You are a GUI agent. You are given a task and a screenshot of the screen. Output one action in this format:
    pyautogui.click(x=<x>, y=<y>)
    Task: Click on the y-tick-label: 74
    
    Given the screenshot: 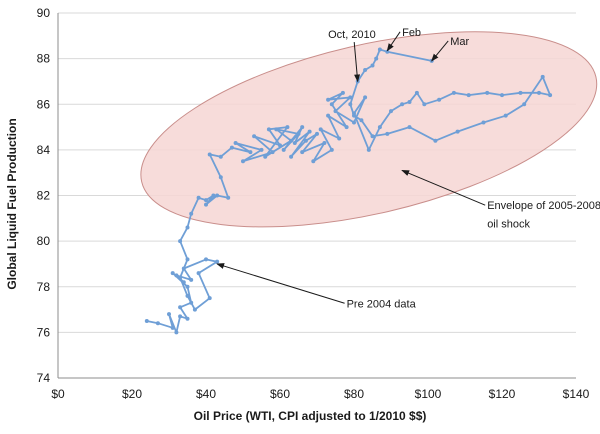 What is the action you would take?
    pyautogui.click(x=44, y=378)
    